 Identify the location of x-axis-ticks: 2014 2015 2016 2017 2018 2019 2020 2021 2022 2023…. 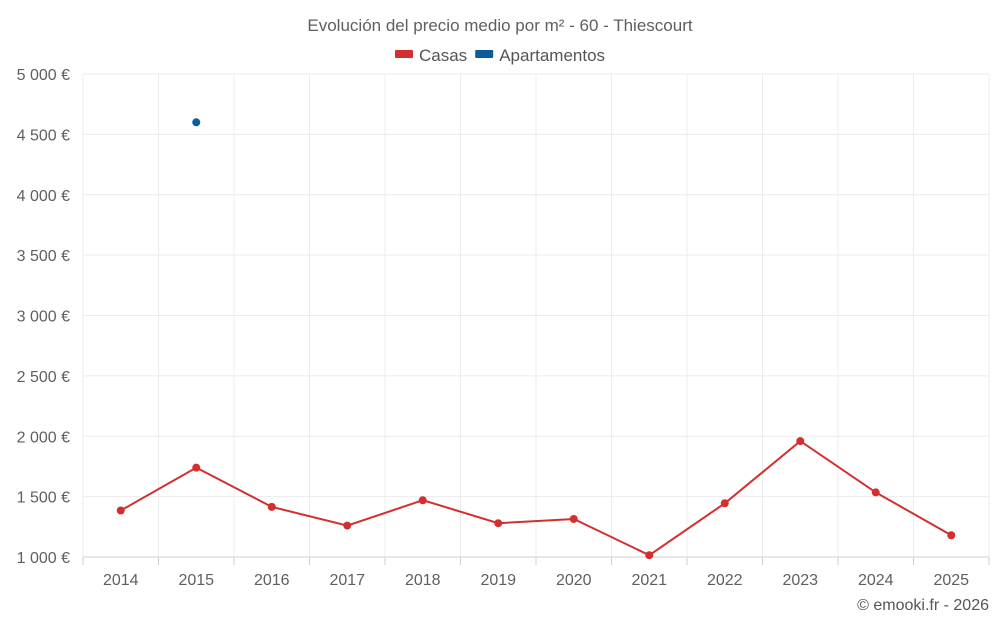
(536, 573).